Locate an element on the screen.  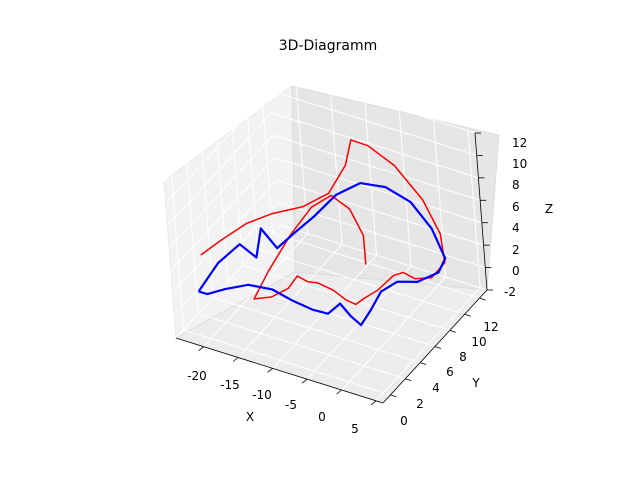
z-axis-ticks: -2 0 2 4 6 8 10 12 is located at coordinates (515, 217).